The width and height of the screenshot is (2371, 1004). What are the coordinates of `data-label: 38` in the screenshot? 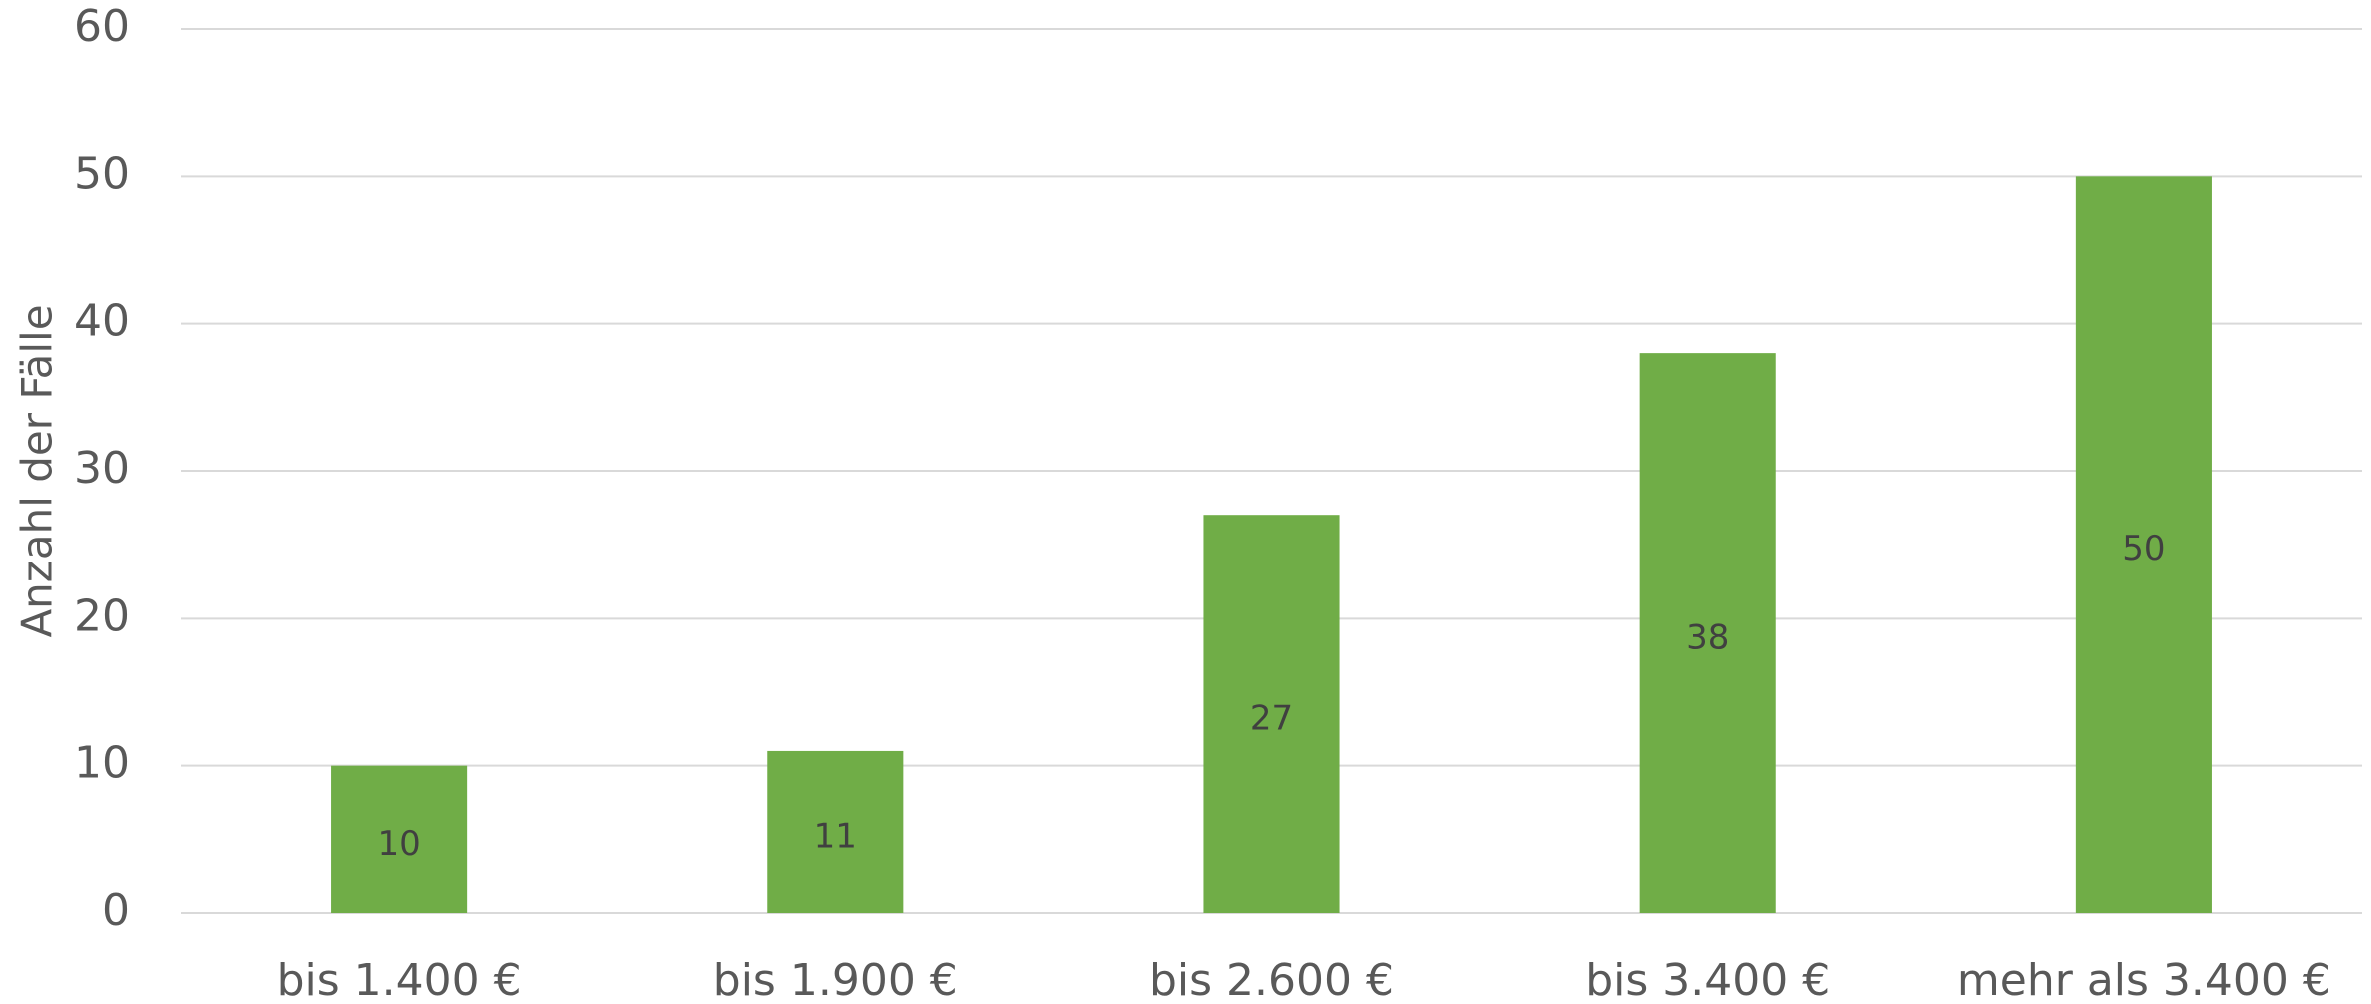 It's located at (1707, 638).